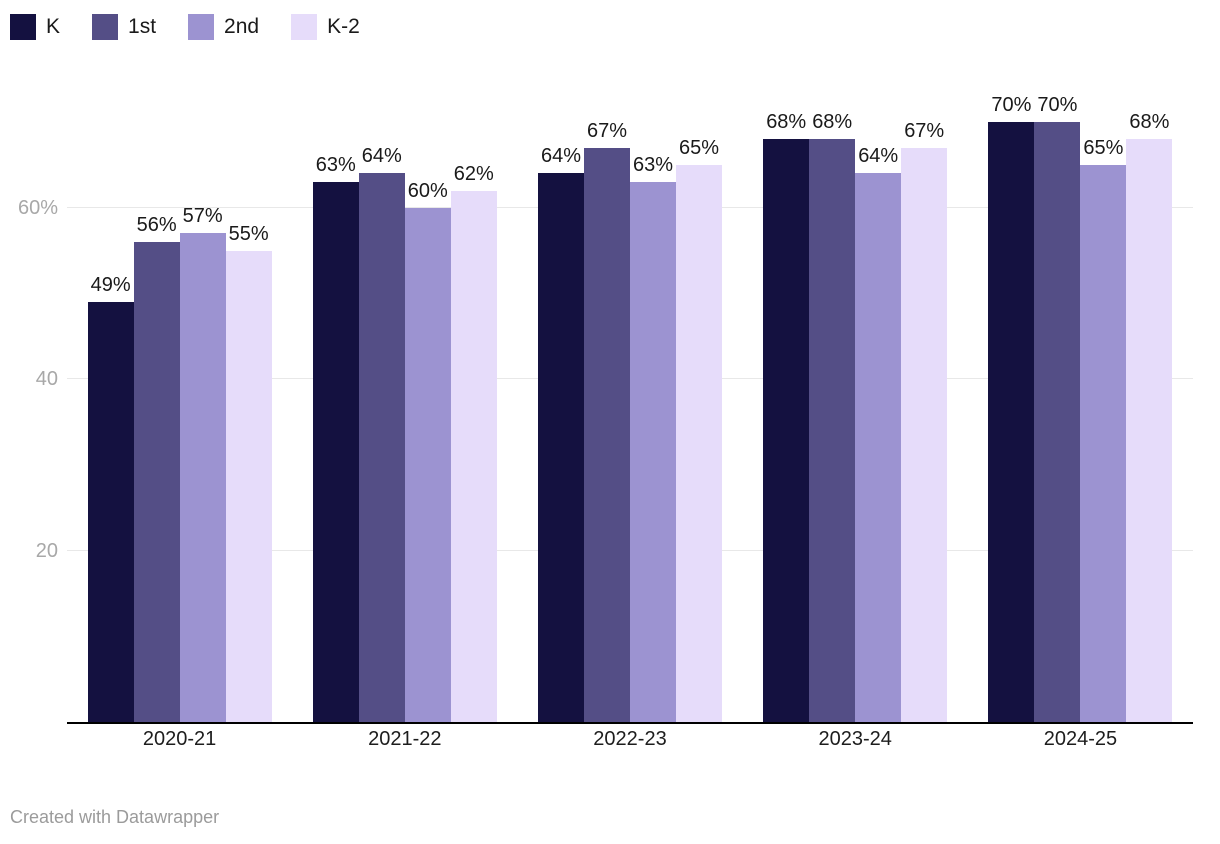 Image resolution: width=1220 pixels, height=844 pixels. Describe the element at coordinates (561, 433) in the screenshot. I see `bar-k-2022-23: 64%` at that location.